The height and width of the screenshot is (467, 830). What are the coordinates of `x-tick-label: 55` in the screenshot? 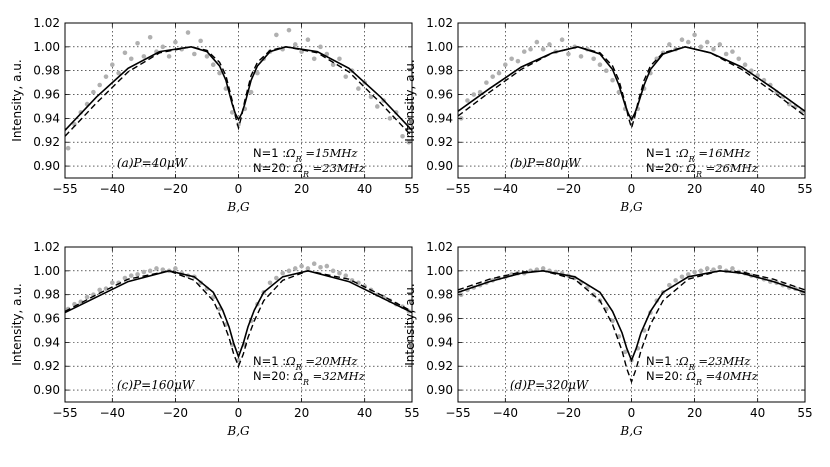 It's located at (411, 189).